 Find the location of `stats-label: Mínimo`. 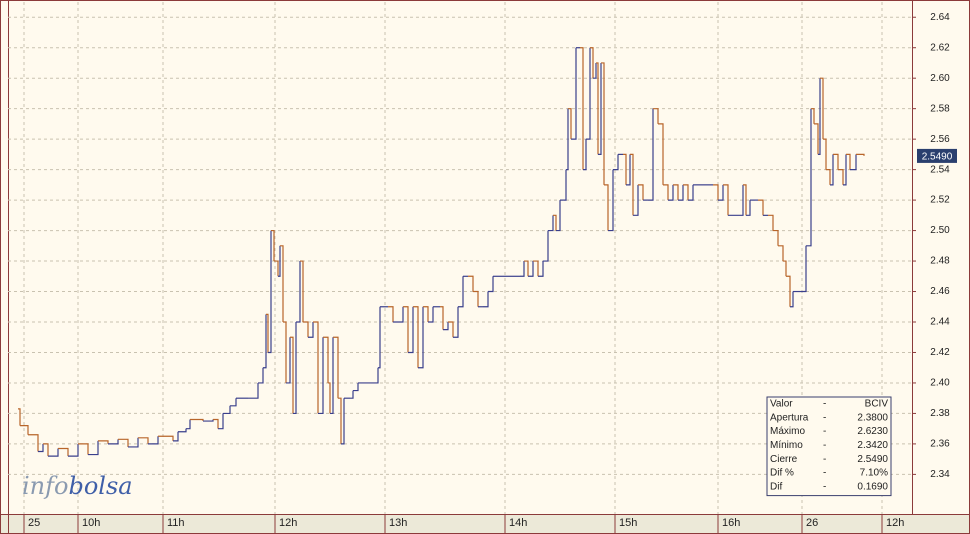

stats-label: Mínimo is located at coordinates (786, 445).